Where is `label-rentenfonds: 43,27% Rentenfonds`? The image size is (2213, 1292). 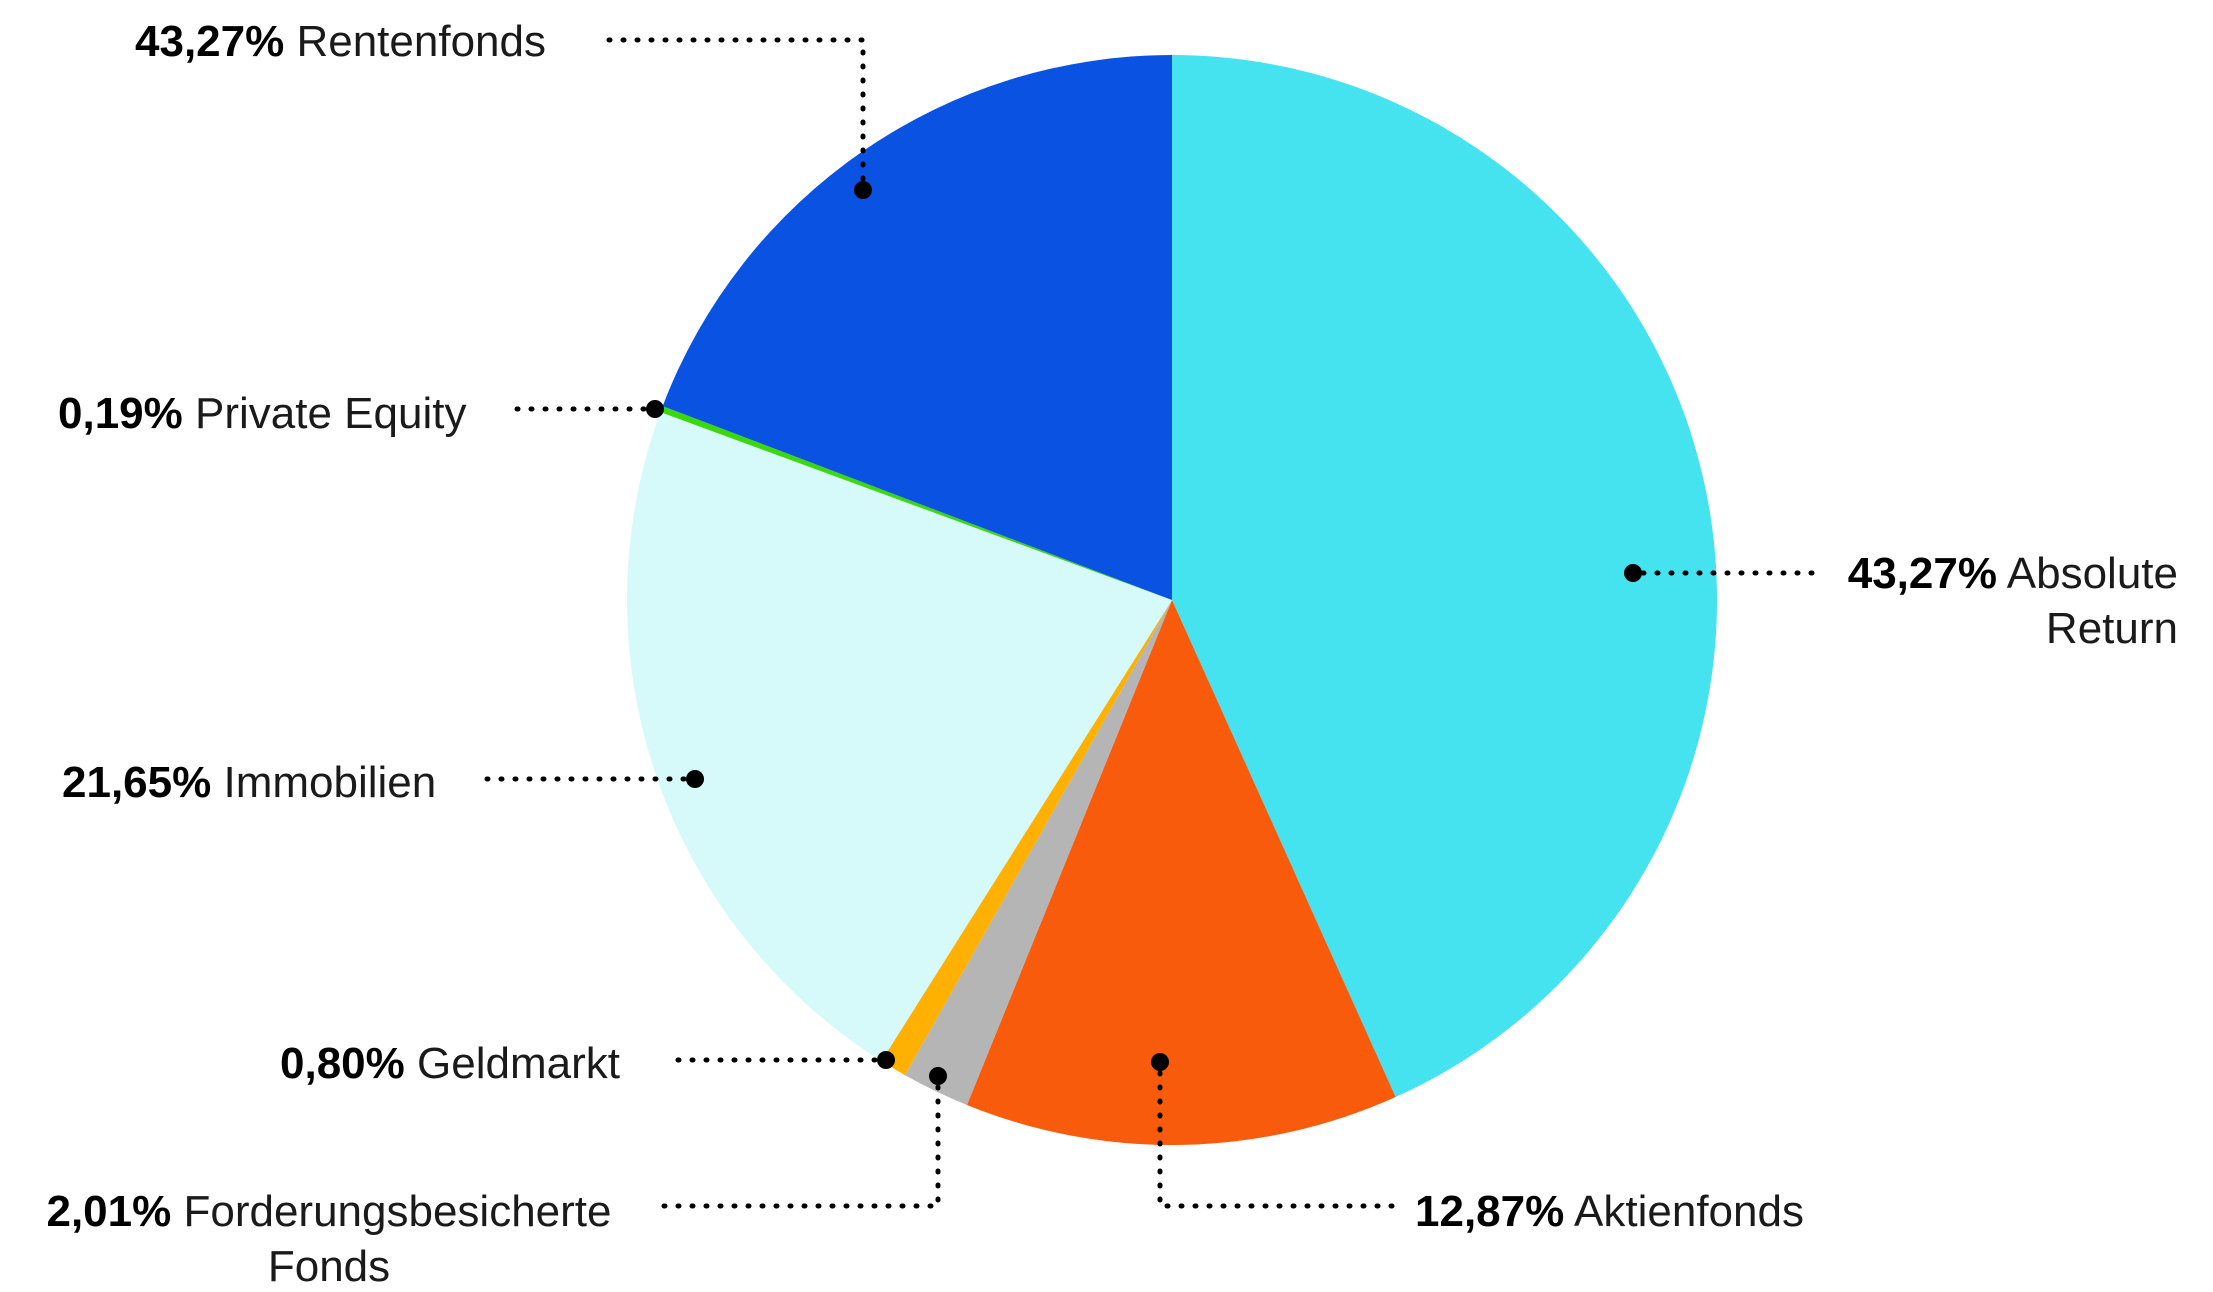 label-rentenfonds: 43,27% Rentenfonds is located at coordinates (340, 41).